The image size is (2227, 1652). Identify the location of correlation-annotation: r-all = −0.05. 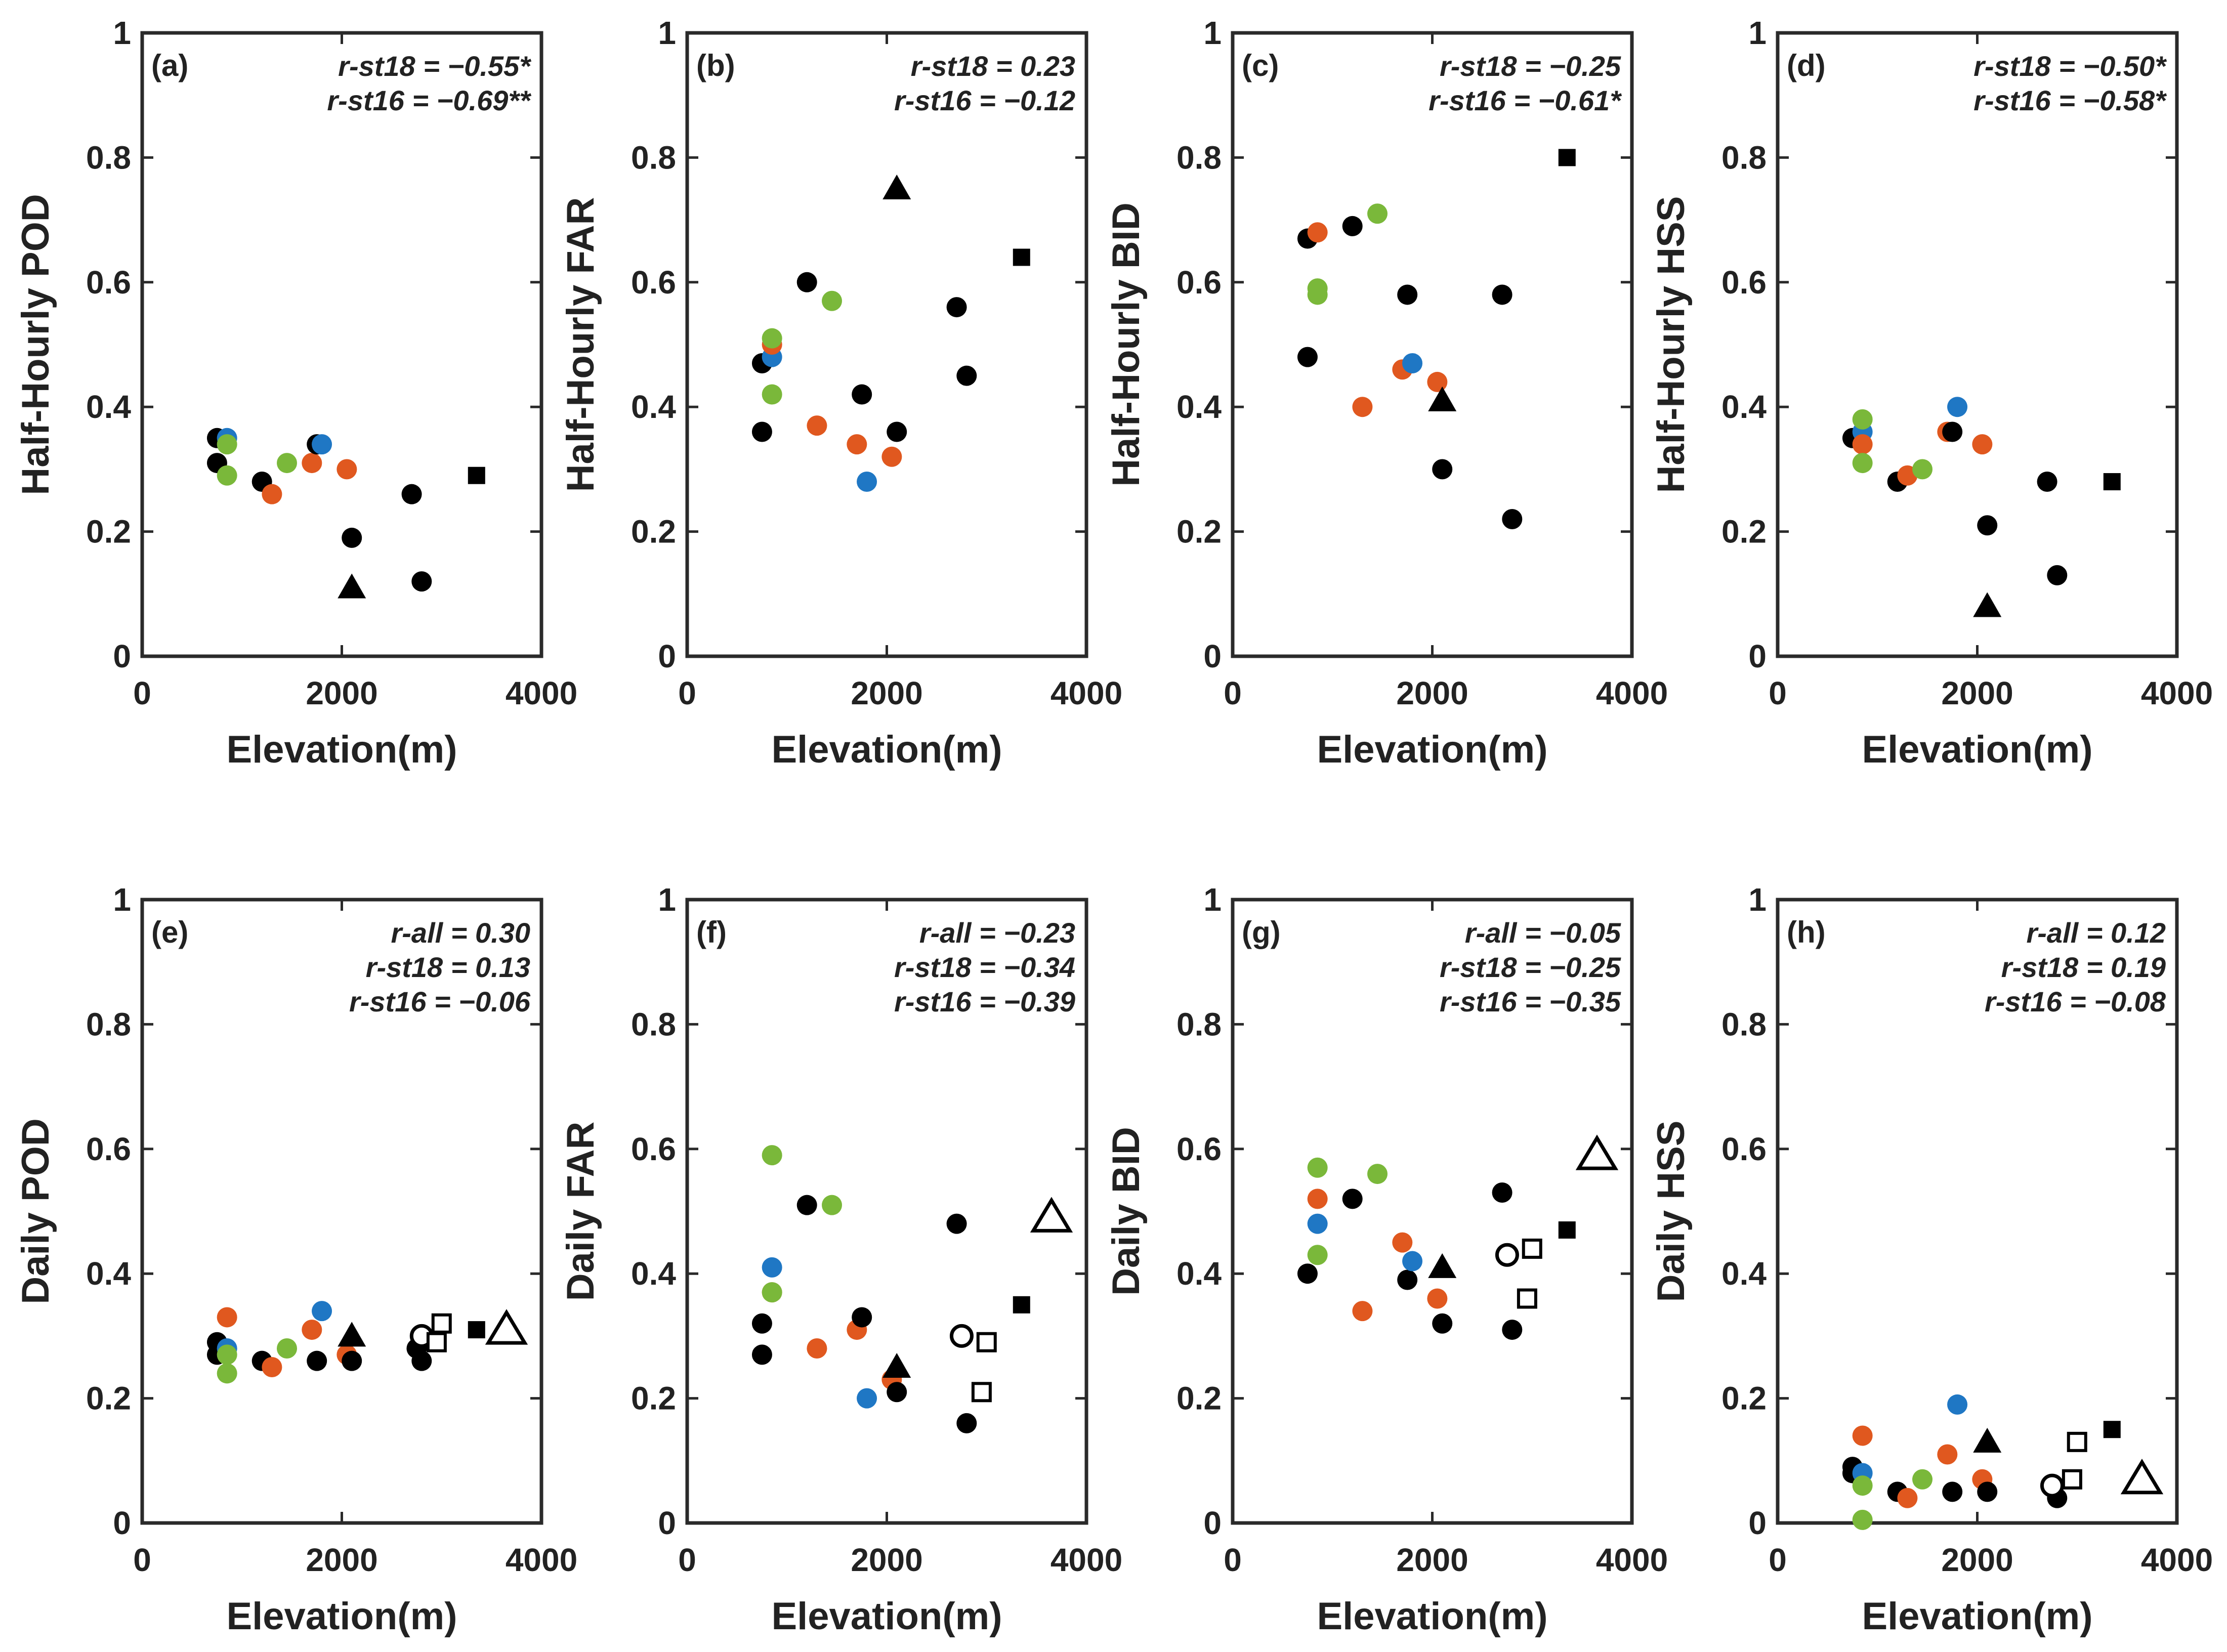
(1543, 933).